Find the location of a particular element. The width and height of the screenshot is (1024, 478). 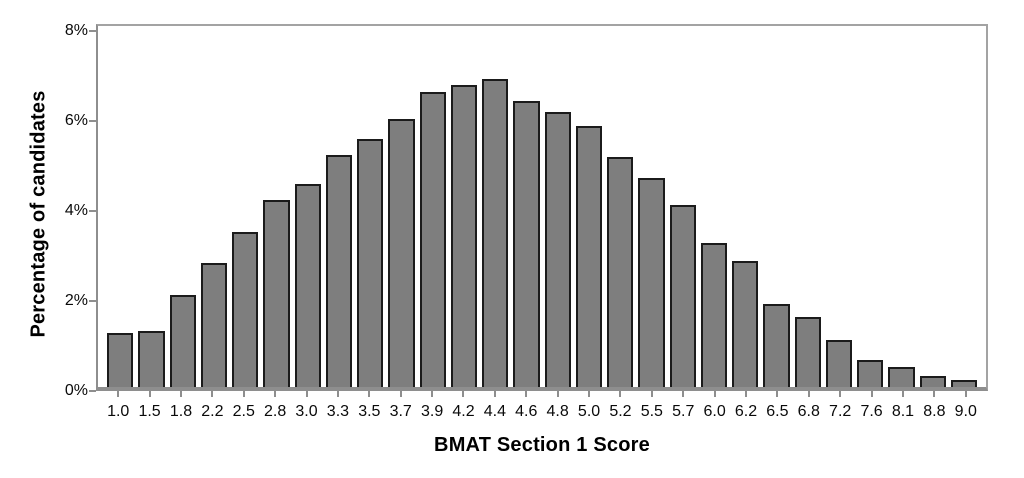

bar-9.0 is located at coordinates (963, 383).